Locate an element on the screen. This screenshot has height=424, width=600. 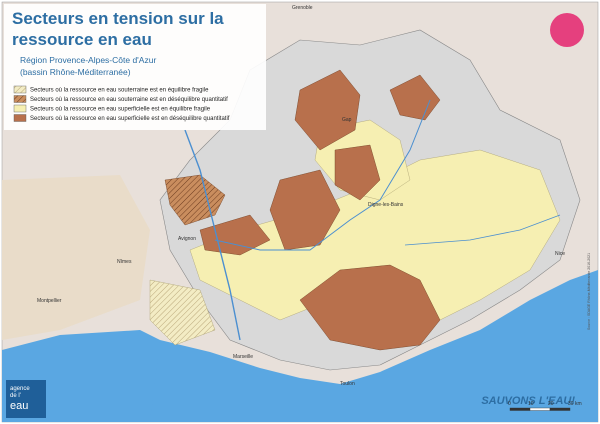
hatched-zone is located at coordinates (182, 312).